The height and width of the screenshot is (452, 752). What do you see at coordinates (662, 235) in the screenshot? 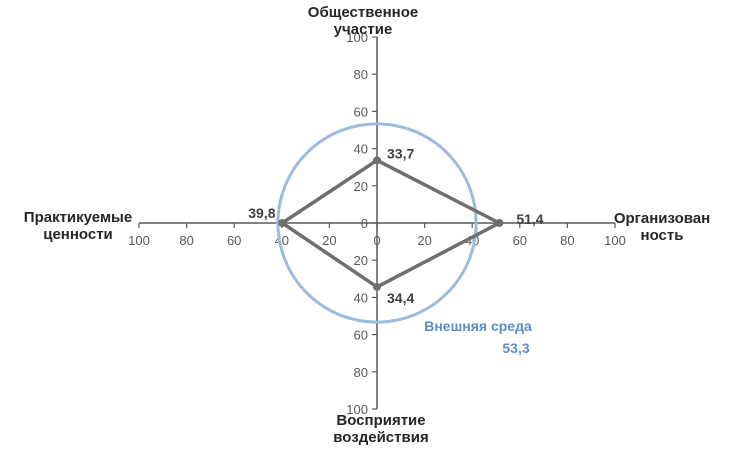
I see `axis-title-right: ность` at bounding box center [662, 235].